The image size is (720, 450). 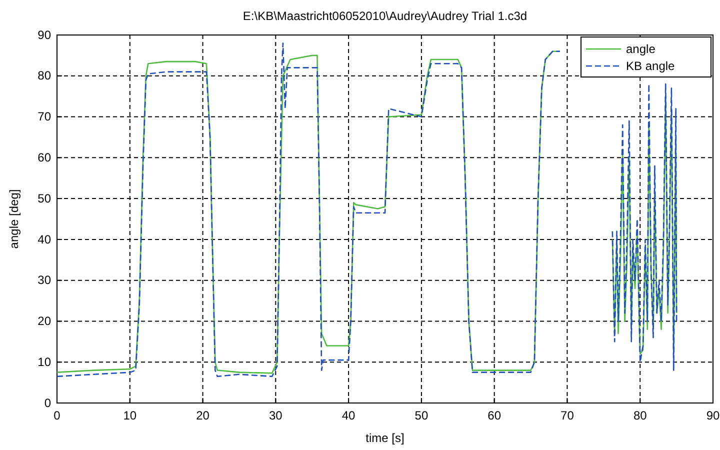 I want to click on x-tick-label: 30, so click(x=275, y=415).